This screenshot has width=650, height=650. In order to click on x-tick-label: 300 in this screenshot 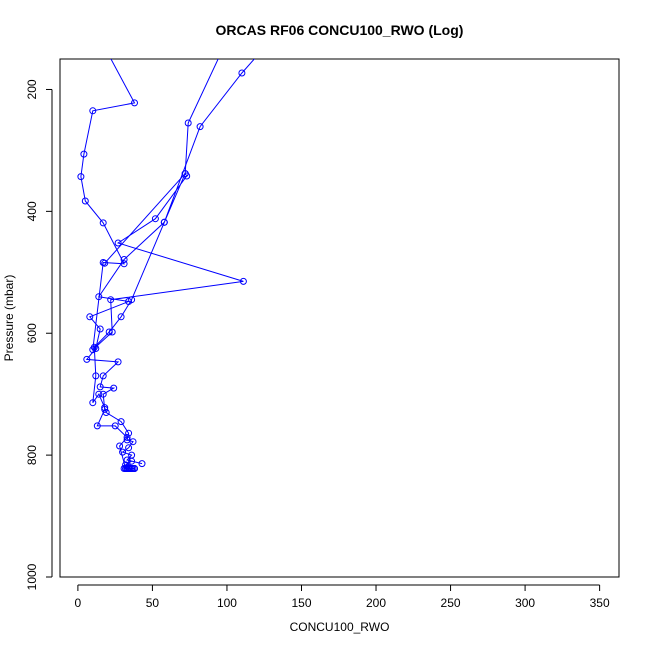, I will do `click(525, 603)`.